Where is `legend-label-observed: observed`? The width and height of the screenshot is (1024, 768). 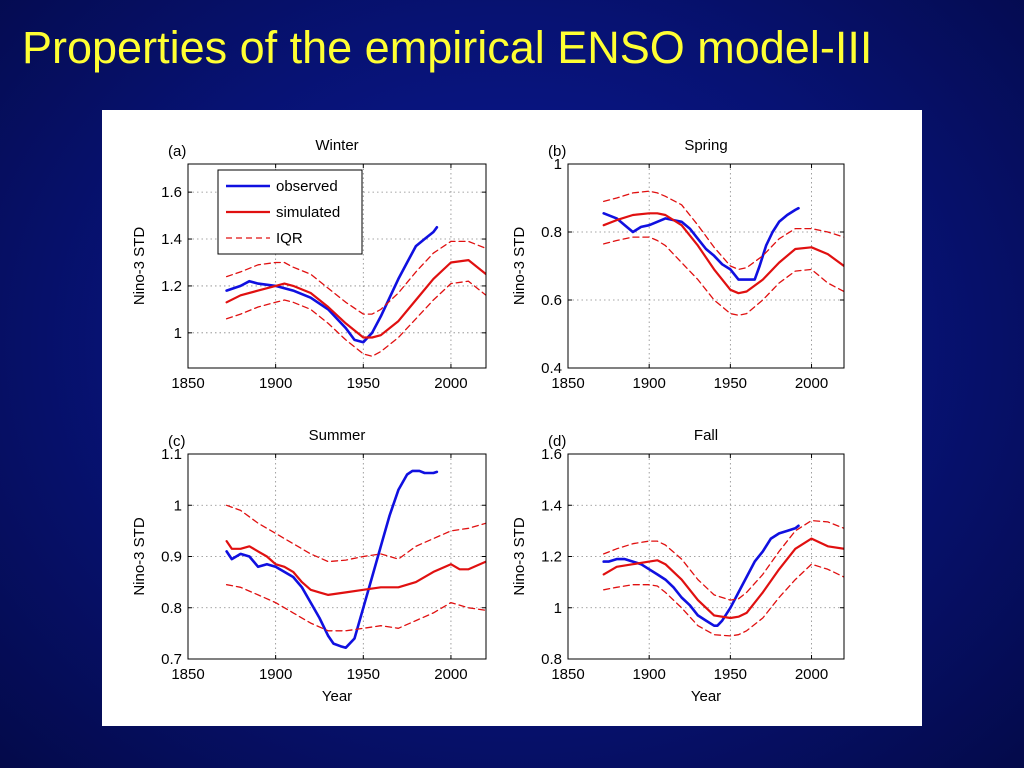 legend-label-observed: observed is located at coordinates (307, 186).